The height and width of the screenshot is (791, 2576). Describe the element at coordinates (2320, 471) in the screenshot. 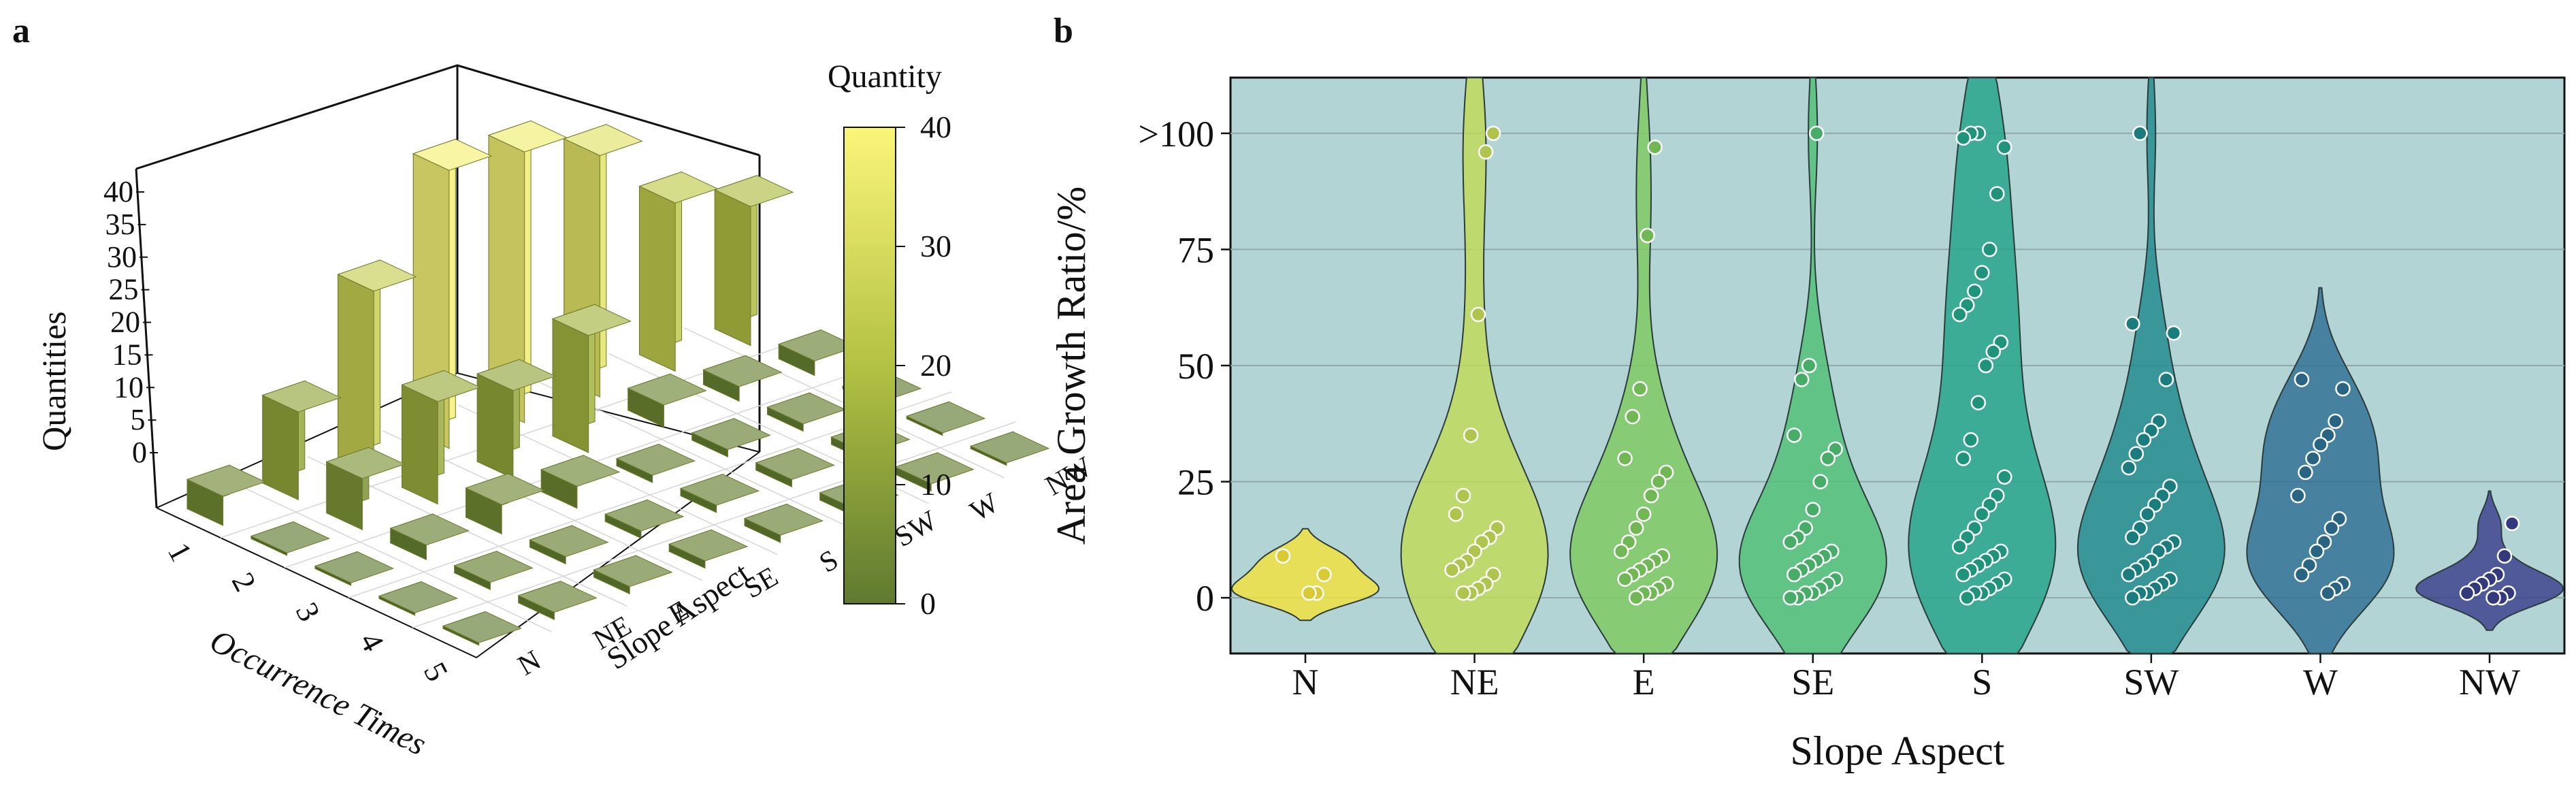

I see `violin-W` at that location.